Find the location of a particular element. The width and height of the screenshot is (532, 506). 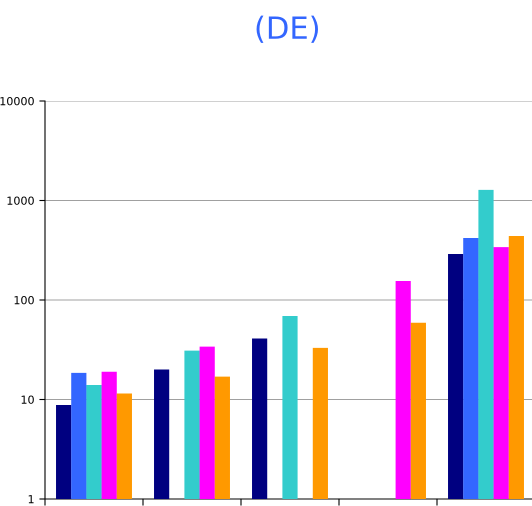

y-tick-label: 1000 is located at coordinates (21, 200).